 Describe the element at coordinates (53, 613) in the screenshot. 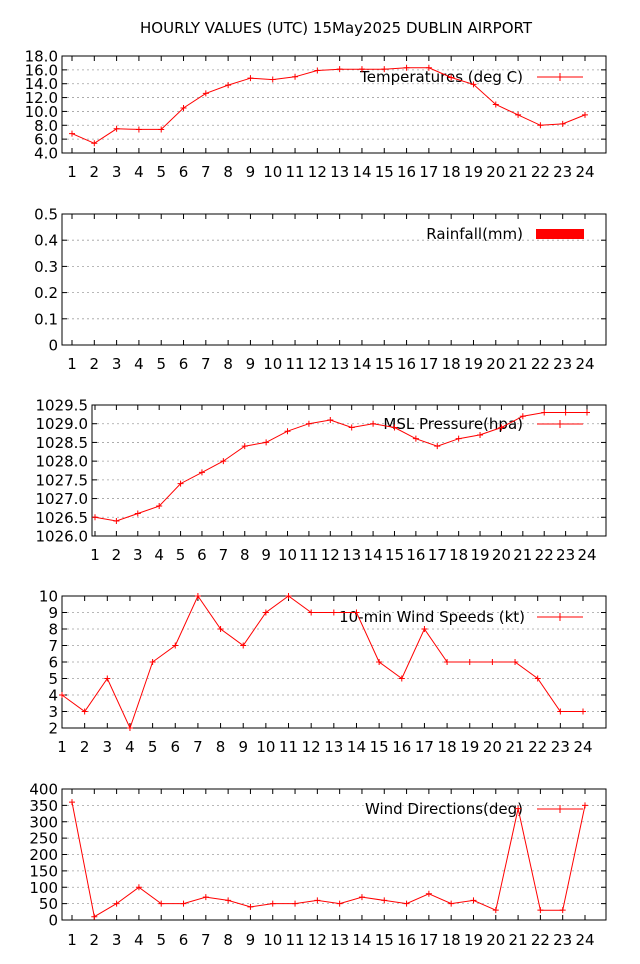

I see `y-tick-label: 9` at that location.